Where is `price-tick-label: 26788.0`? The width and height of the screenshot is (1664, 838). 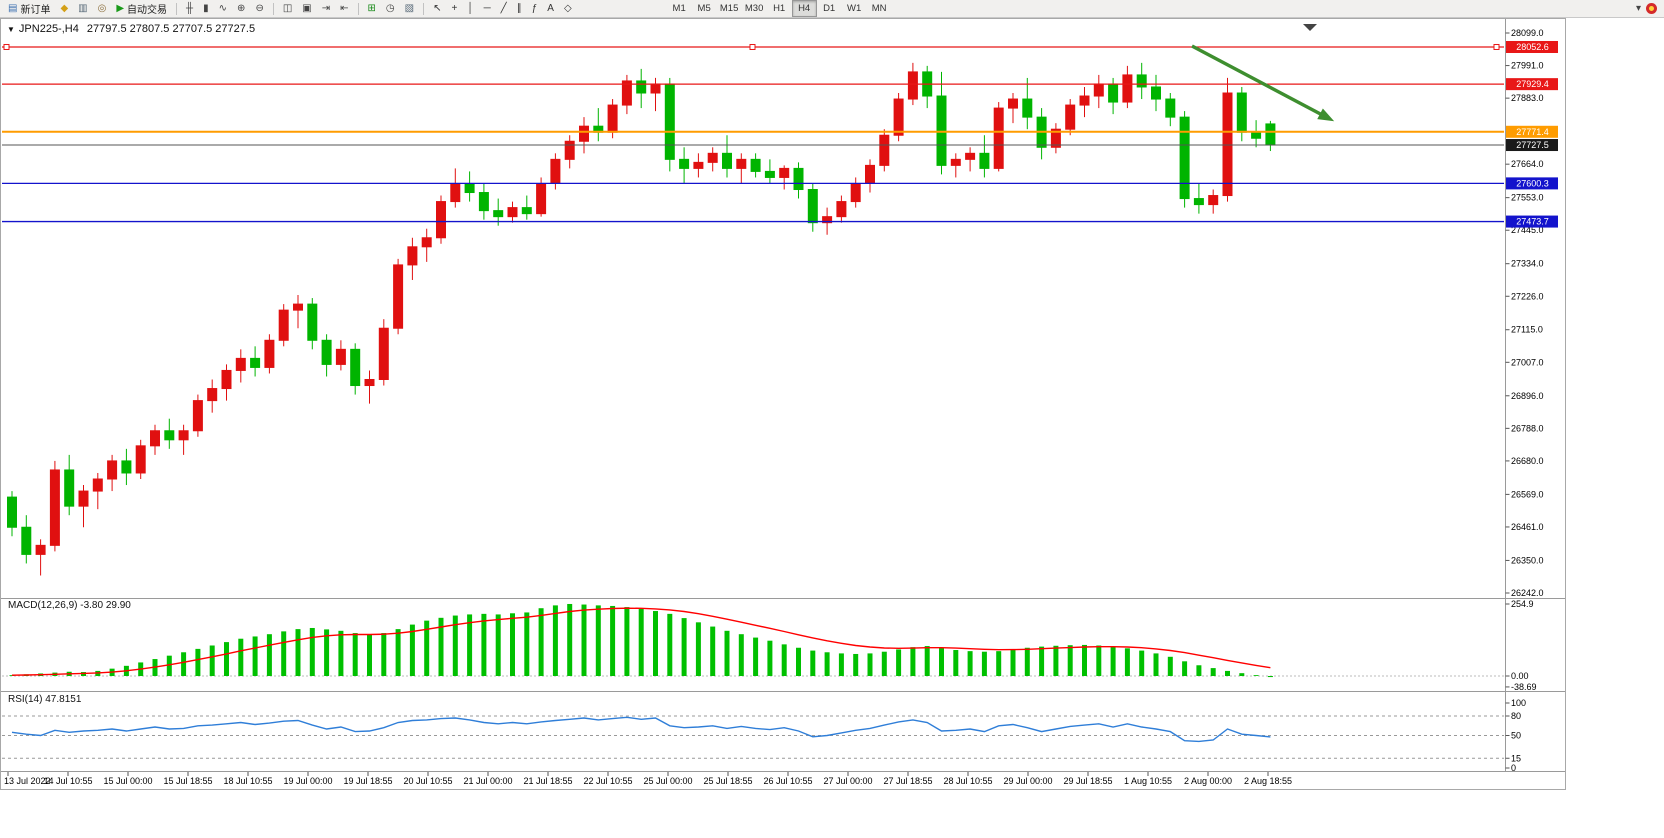 price-tick-label: 26788.0 is located at coordinates (1527, 428).